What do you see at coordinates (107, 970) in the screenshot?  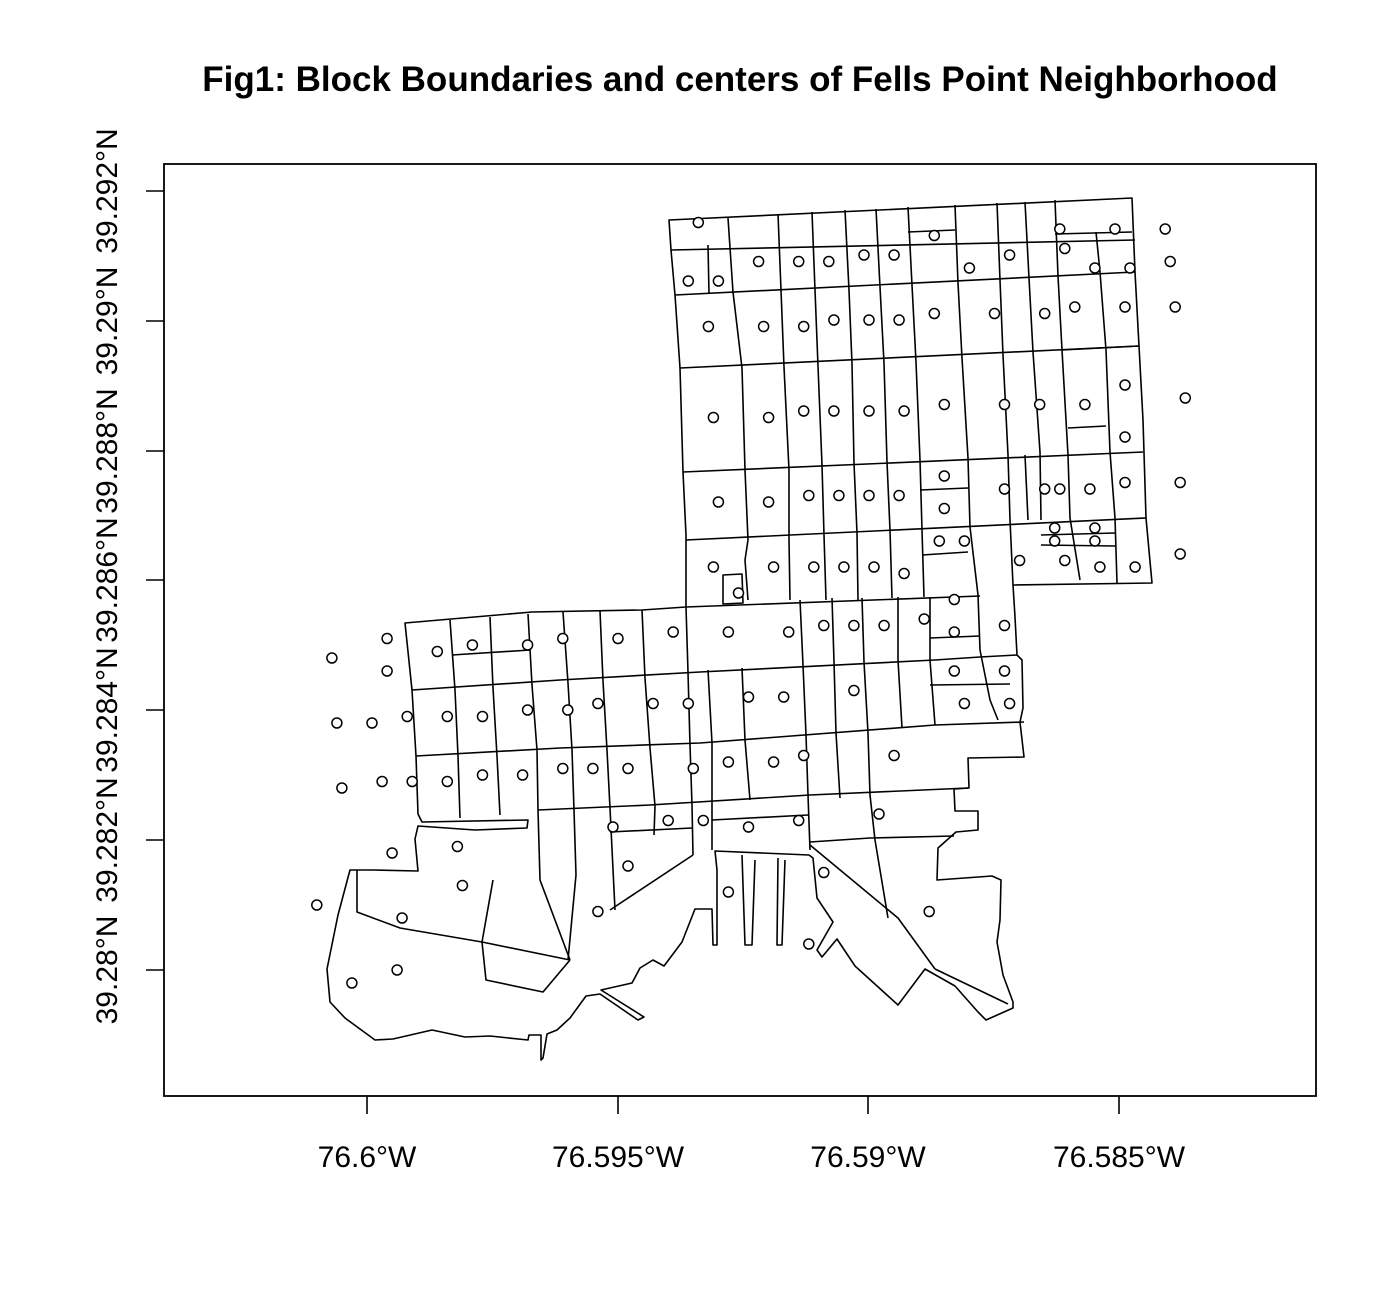 I see `y-tick-label: 39.28°N` at bounding box center [107, 970].